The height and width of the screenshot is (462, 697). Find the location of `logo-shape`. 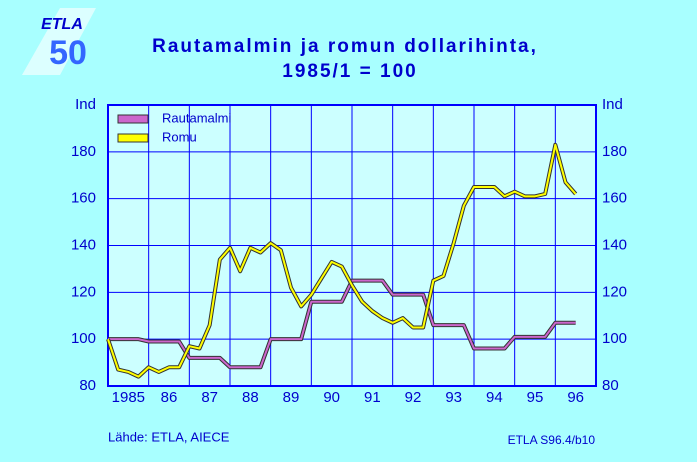

logo-shape is located at coordinates (59, 41).